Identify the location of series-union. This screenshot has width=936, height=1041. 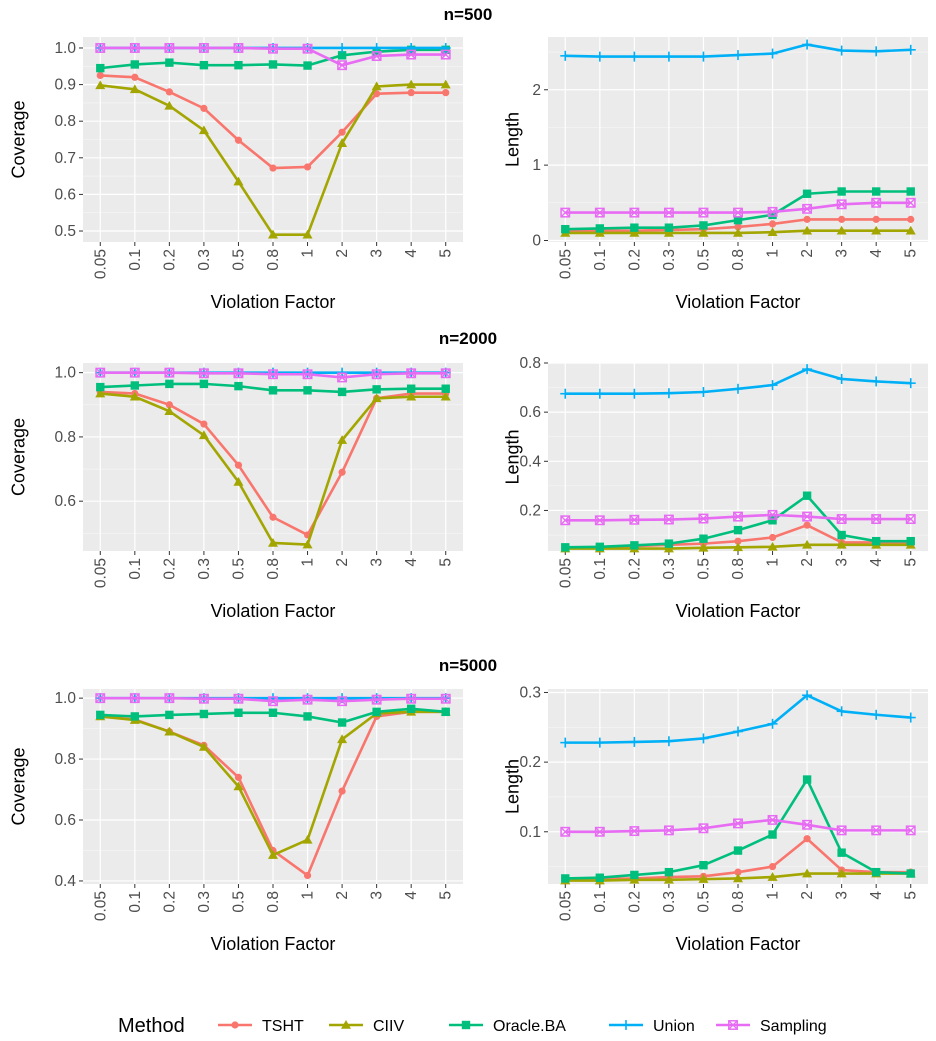
(738, 381).